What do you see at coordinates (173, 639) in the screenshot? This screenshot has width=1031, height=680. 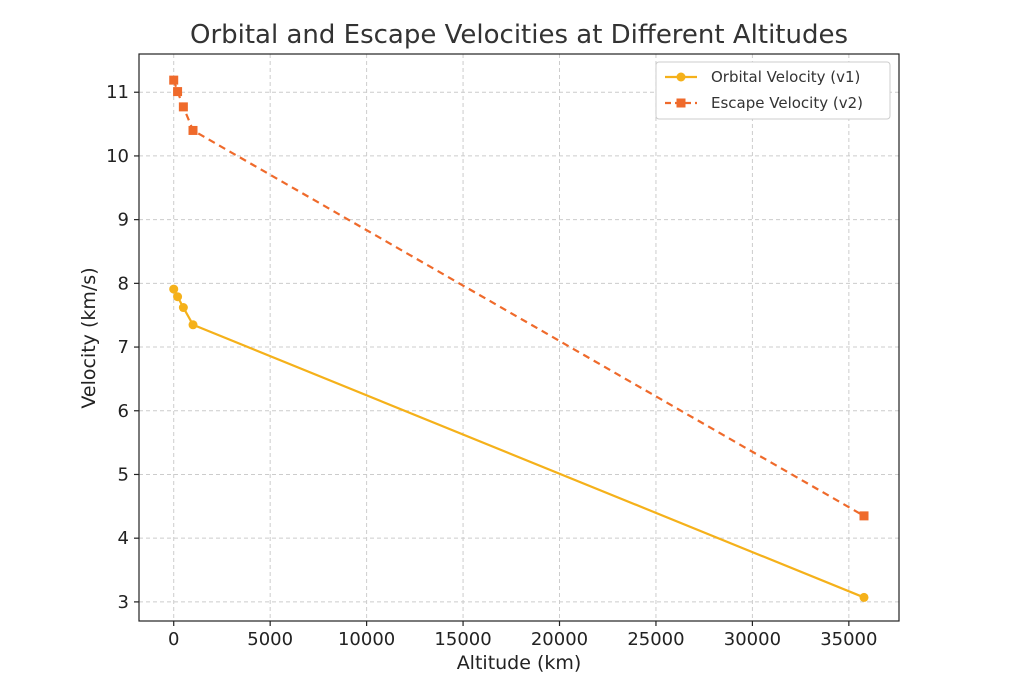 I see `x-tick-label: 0` at bounding box center [173, 639].